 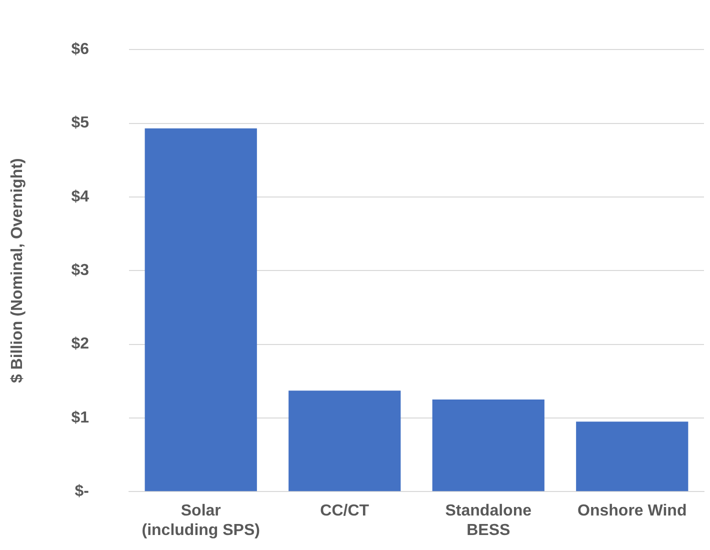 What do you see at coordinates (81, 491) in the screenshot?
I see `y-tick-label: $-` at bounding box center [81, 491].